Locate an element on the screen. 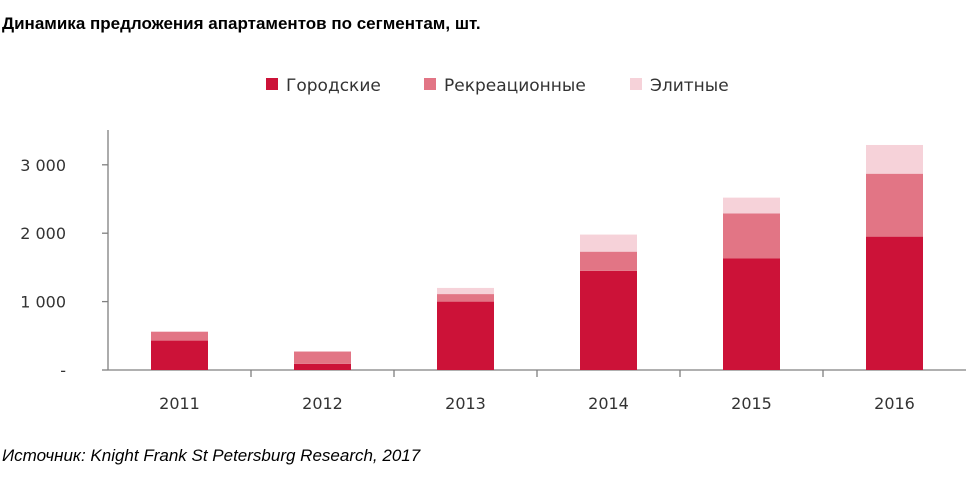  legend-label: Городские is located at coordinates (333, 86).